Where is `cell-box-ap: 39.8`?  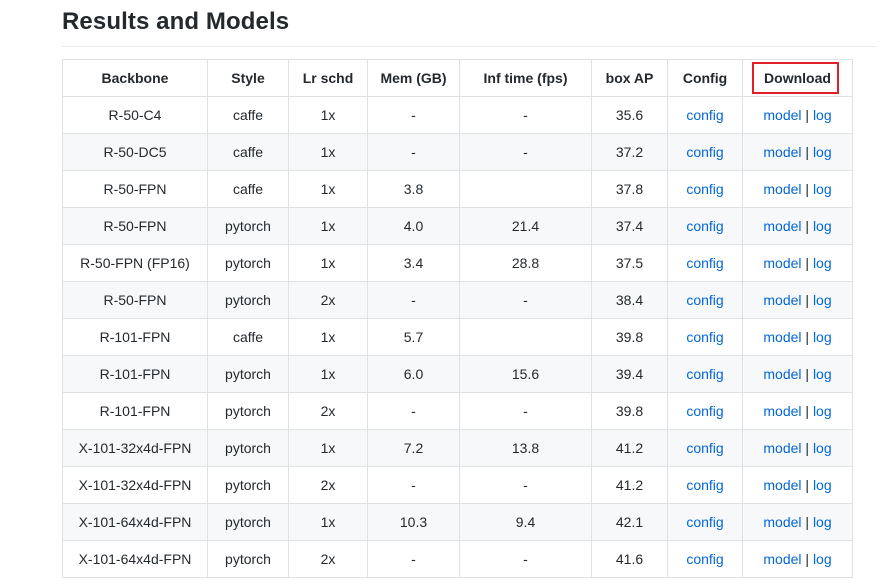 cell-box-ap: 39.8 is located at coordinates (629, 337).